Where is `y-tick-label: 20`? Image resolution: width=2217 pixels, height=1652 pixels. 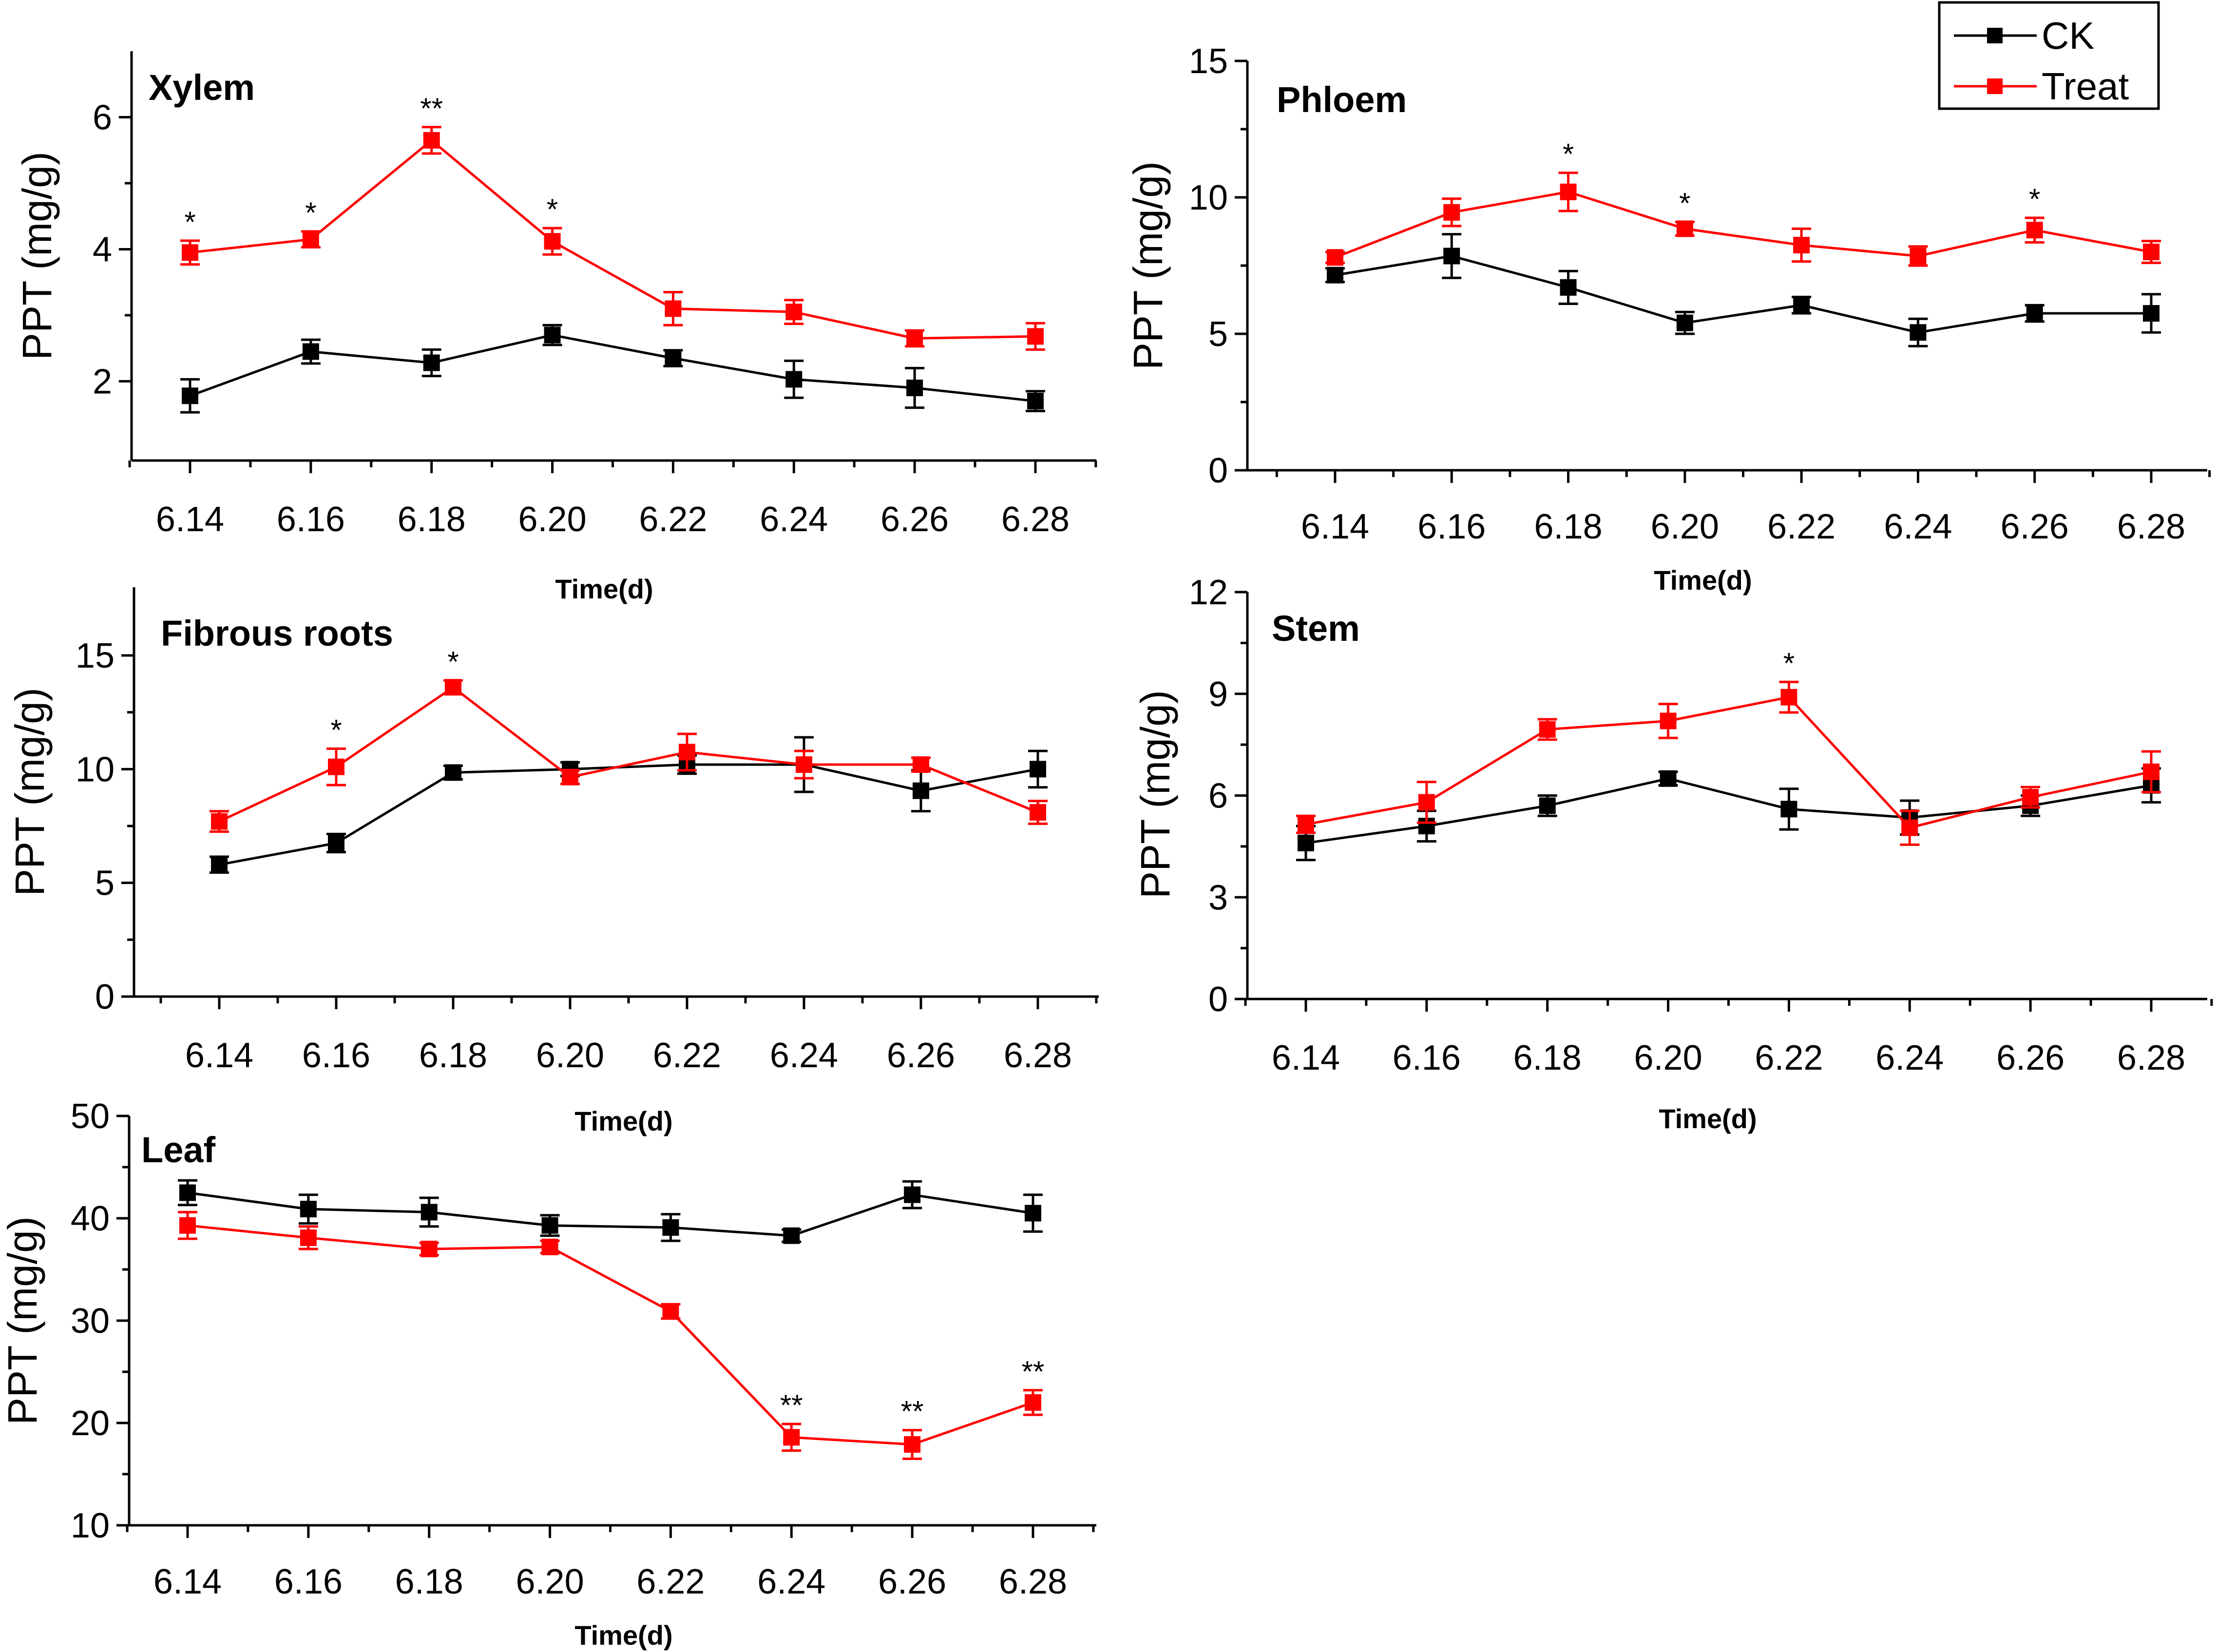 y-tick-label: 20 is located at coordinates (90, 1423).